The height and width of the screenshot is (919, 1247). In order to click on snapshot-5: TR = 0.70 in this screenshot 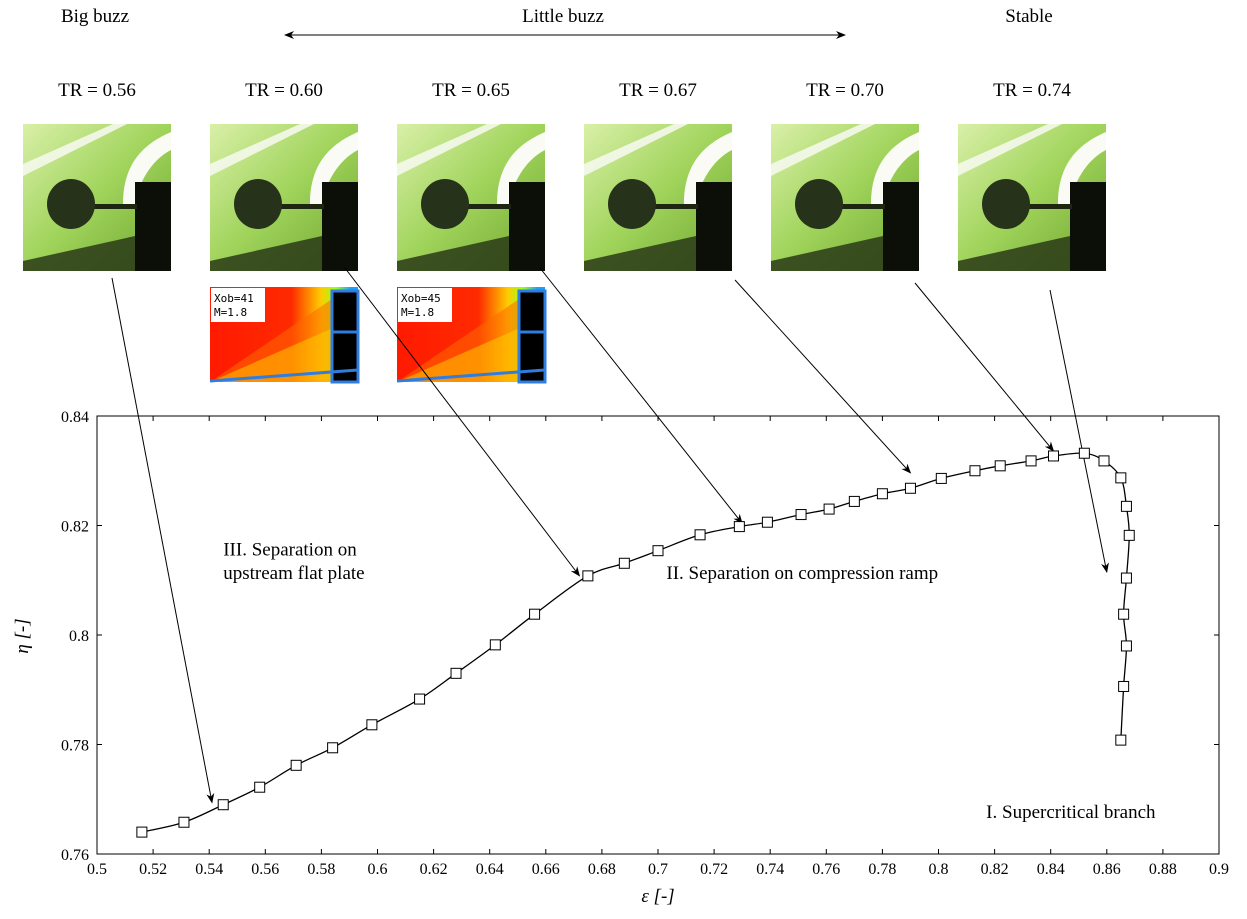, I will do `click(845, 175)`.